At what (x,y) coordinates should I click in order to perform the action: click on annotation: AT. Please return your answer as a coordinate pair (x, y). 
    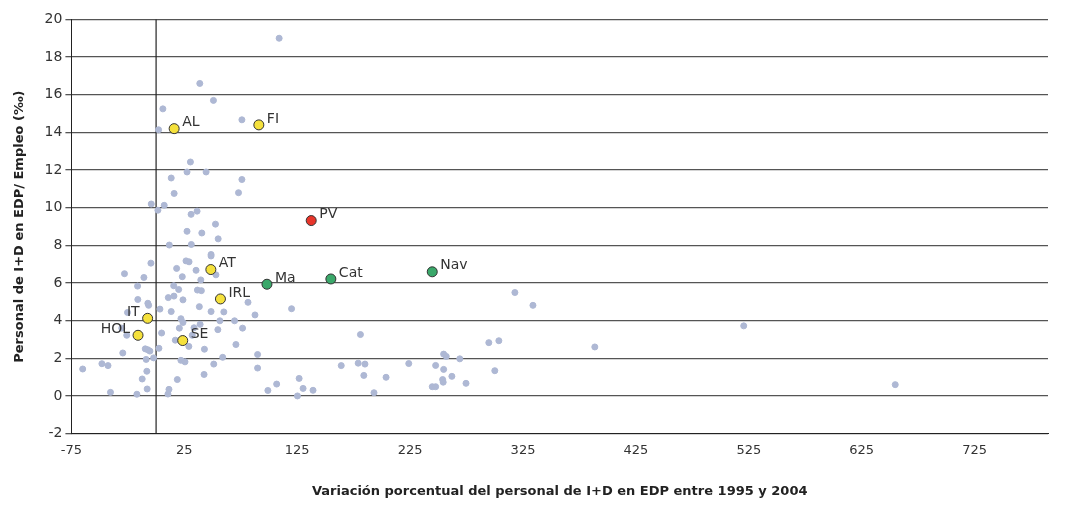
    Looking at the image, I should click on (227, 262).